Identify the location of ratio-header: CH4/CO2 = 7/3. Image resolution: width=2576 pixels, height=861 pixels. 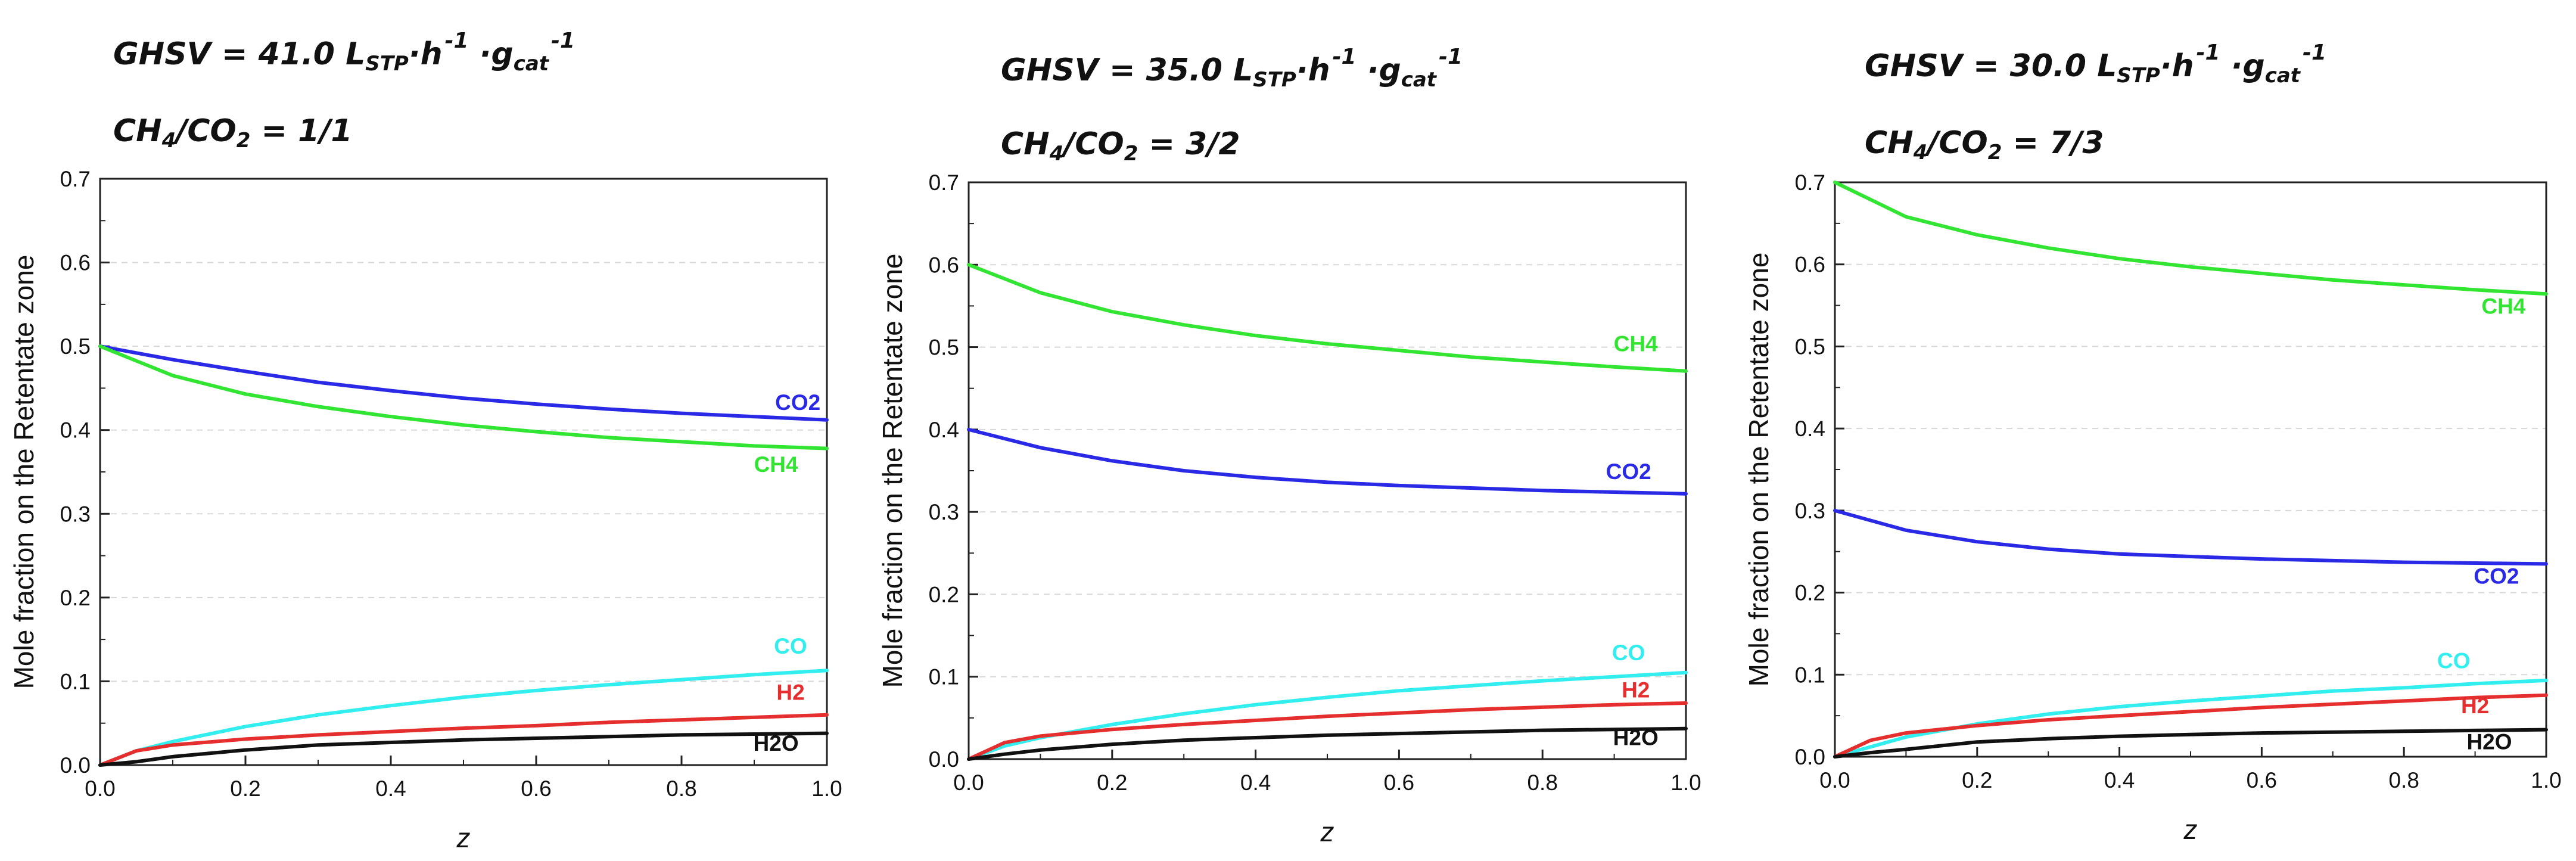
(1984, 144).